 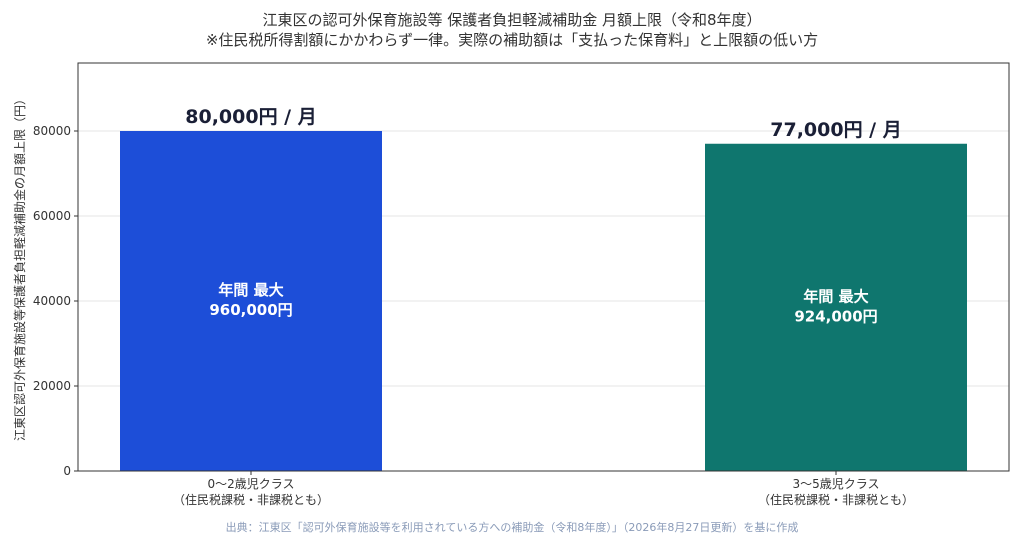 What do you see at coordinates (836, 130) in the screenshot?
I see `bar-value-label: 77,000円 / 月` at bounding box center [836, 130].